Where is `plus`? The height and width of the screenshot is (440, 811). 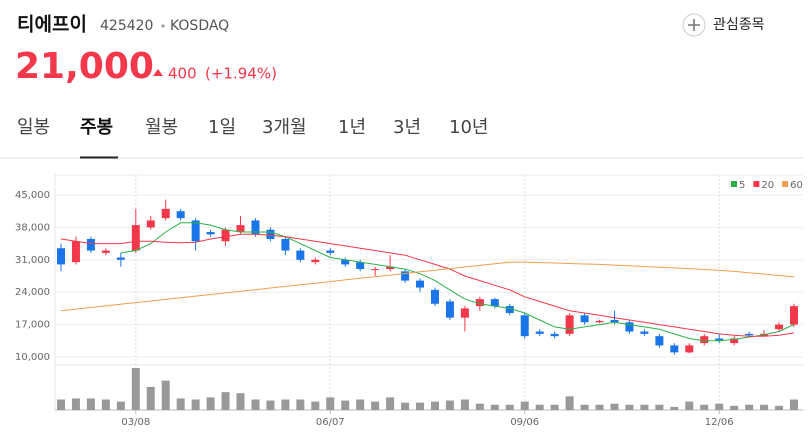 plus is located at coordinates (694, 25).